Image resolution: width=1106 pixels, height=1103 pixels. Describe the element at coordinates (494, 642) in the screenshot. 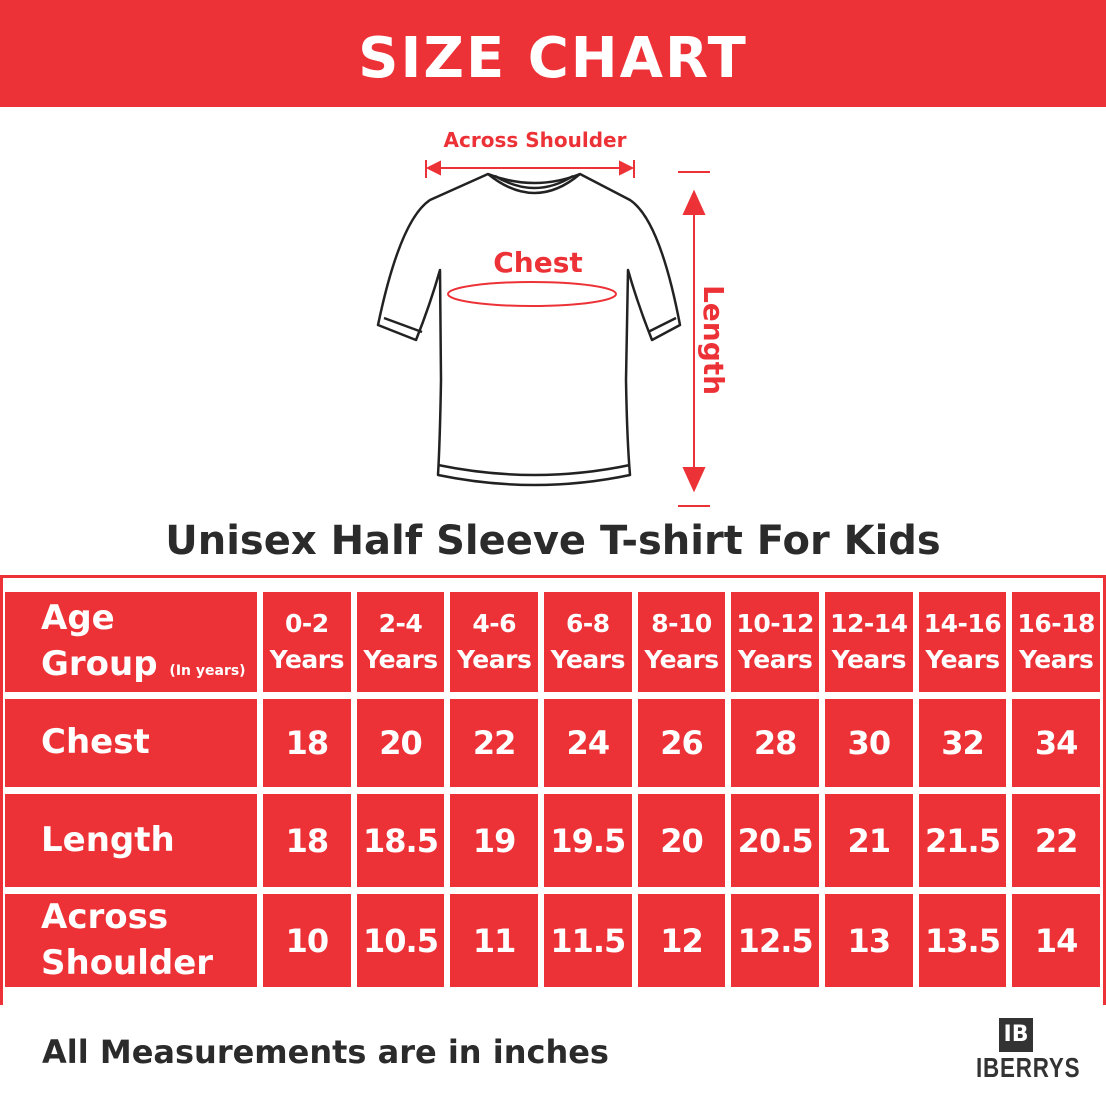

I see `age-group-header: 4-6 Years` at that location.